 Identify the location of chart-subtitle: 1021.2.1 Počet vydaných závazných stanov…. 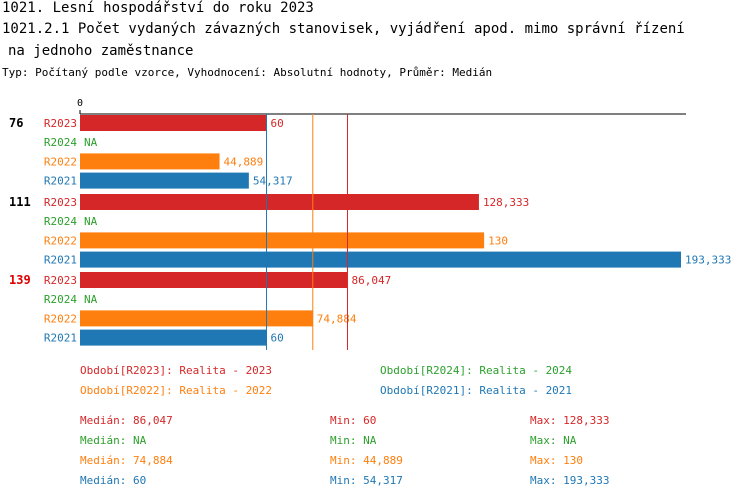
(343, 29).